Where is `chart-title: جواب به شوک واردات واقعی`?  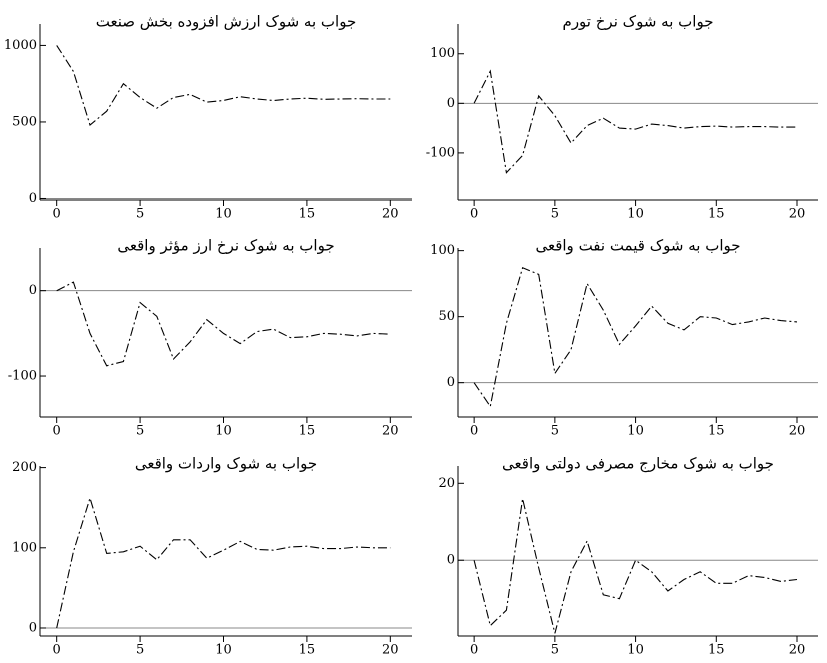 chart-title: جواب به شوک واردات واقعی is located at coordinates (226, 464).